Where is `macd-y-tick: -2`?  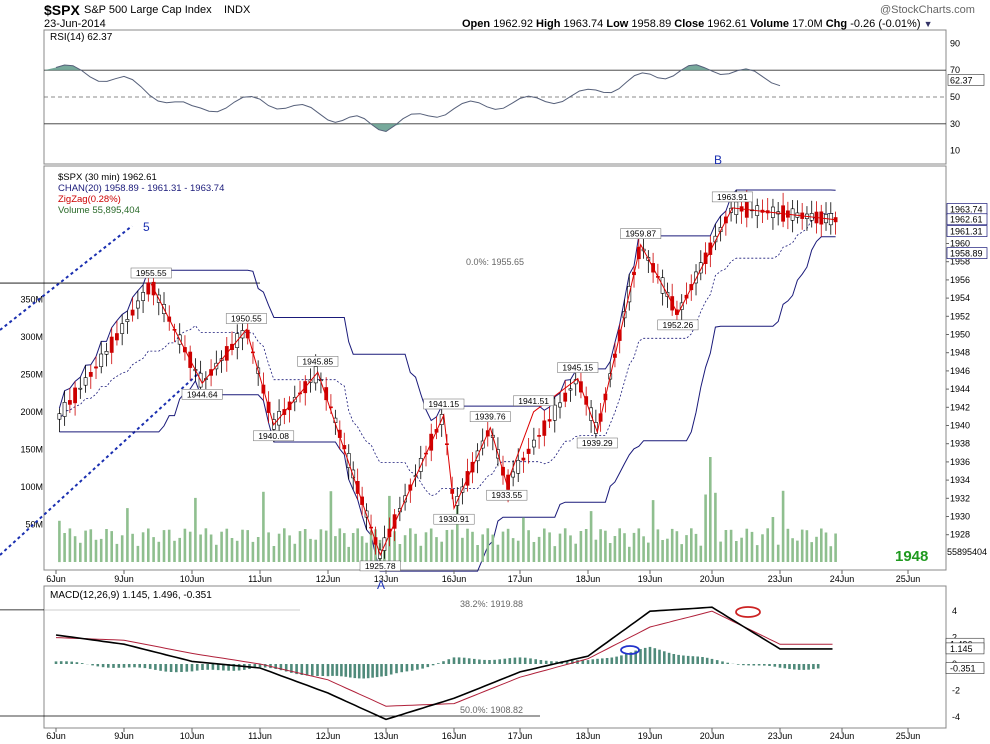
macd-y-tick: -2 is located at coordinates (956, 690).